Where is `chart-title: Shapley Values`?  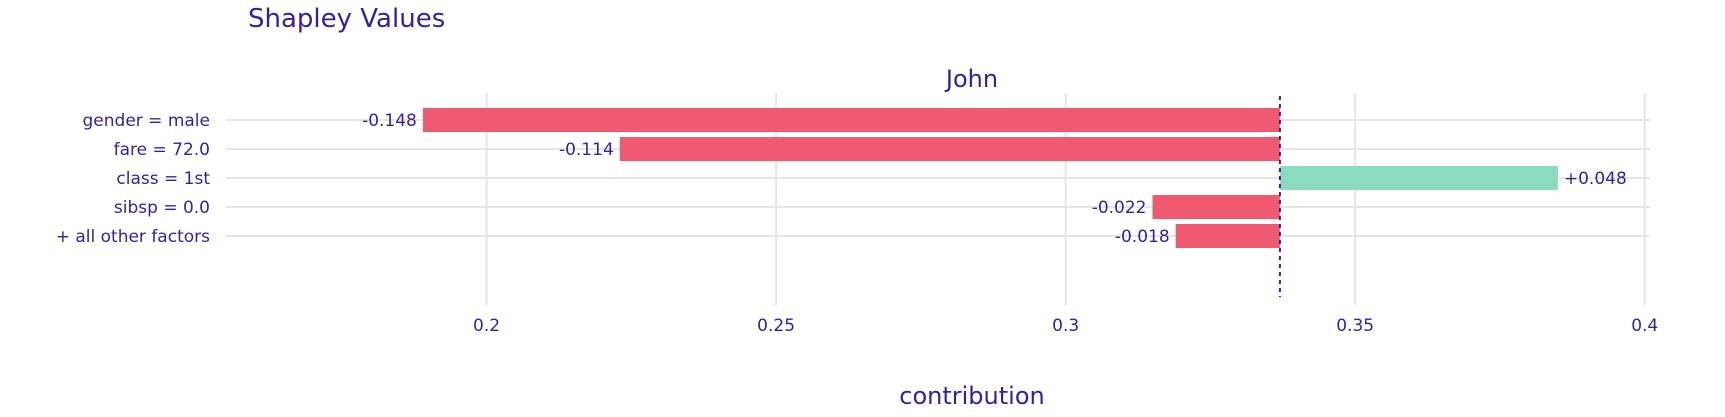
chart-title: Shapley Values is located at coordinates (346, 19).